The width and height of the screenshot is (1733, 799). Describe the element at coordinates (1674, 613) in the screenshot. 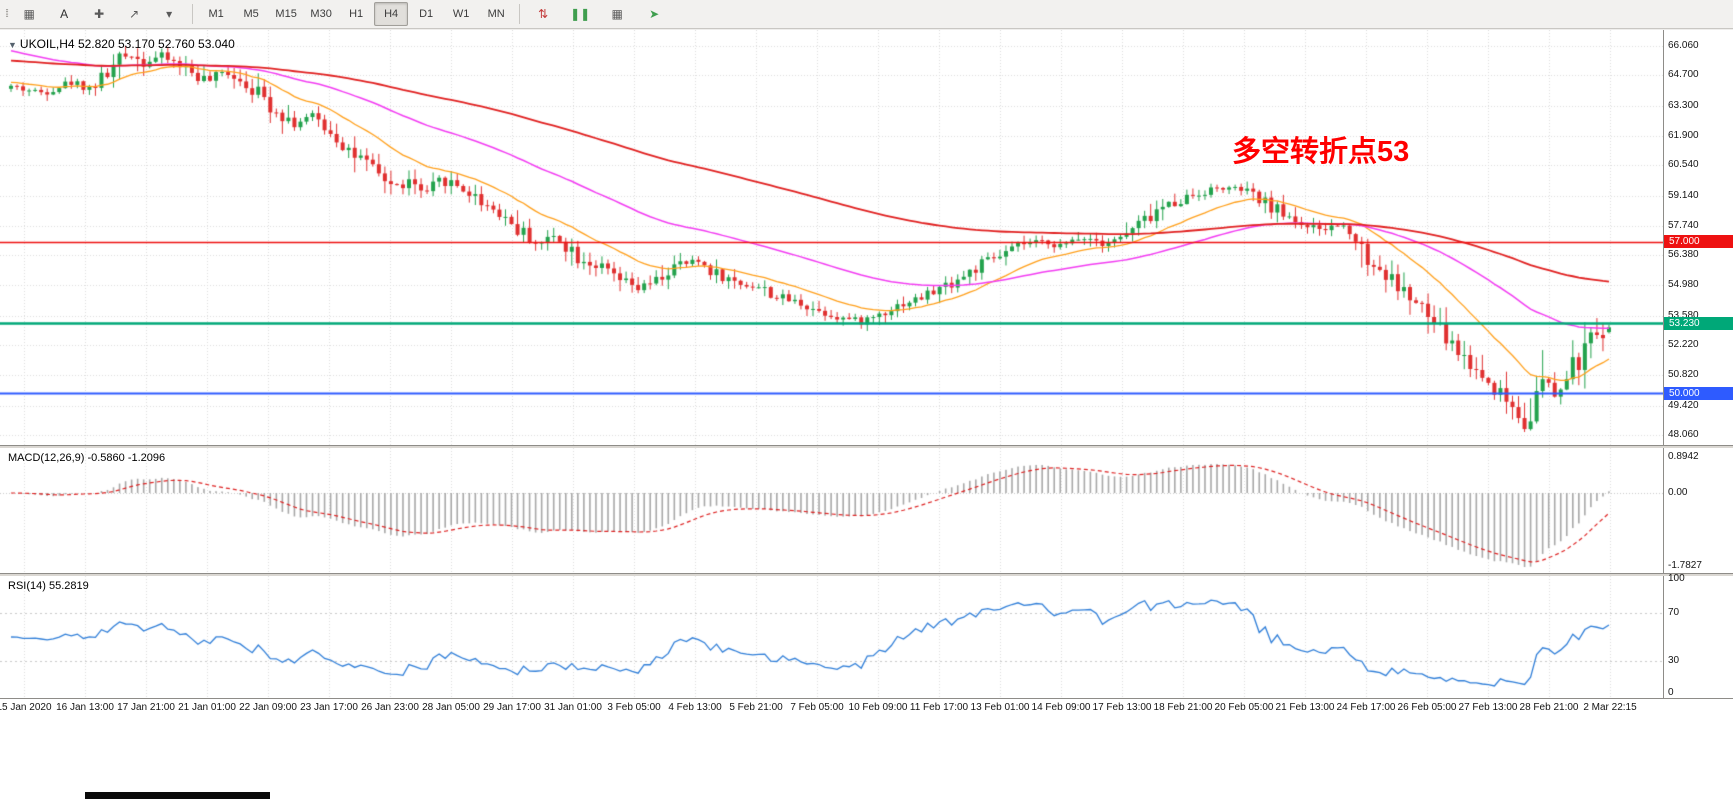

I see `rsi-scale-label: 70` at that location.